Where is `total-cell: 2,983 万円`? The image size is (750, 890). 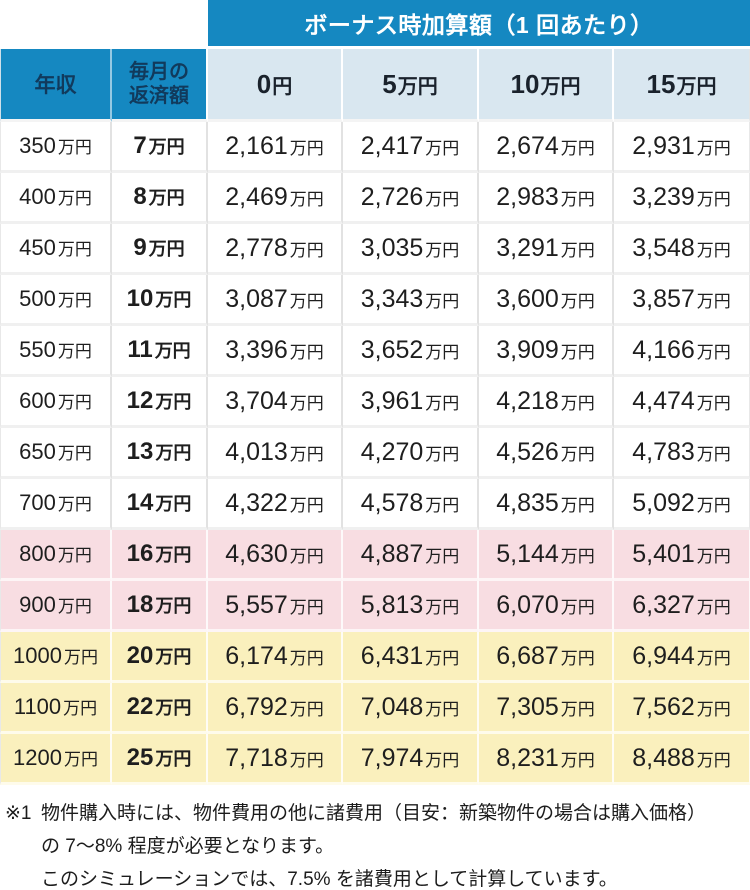
total-cell: 2,983 万円 is located at coordinates (546, 198).